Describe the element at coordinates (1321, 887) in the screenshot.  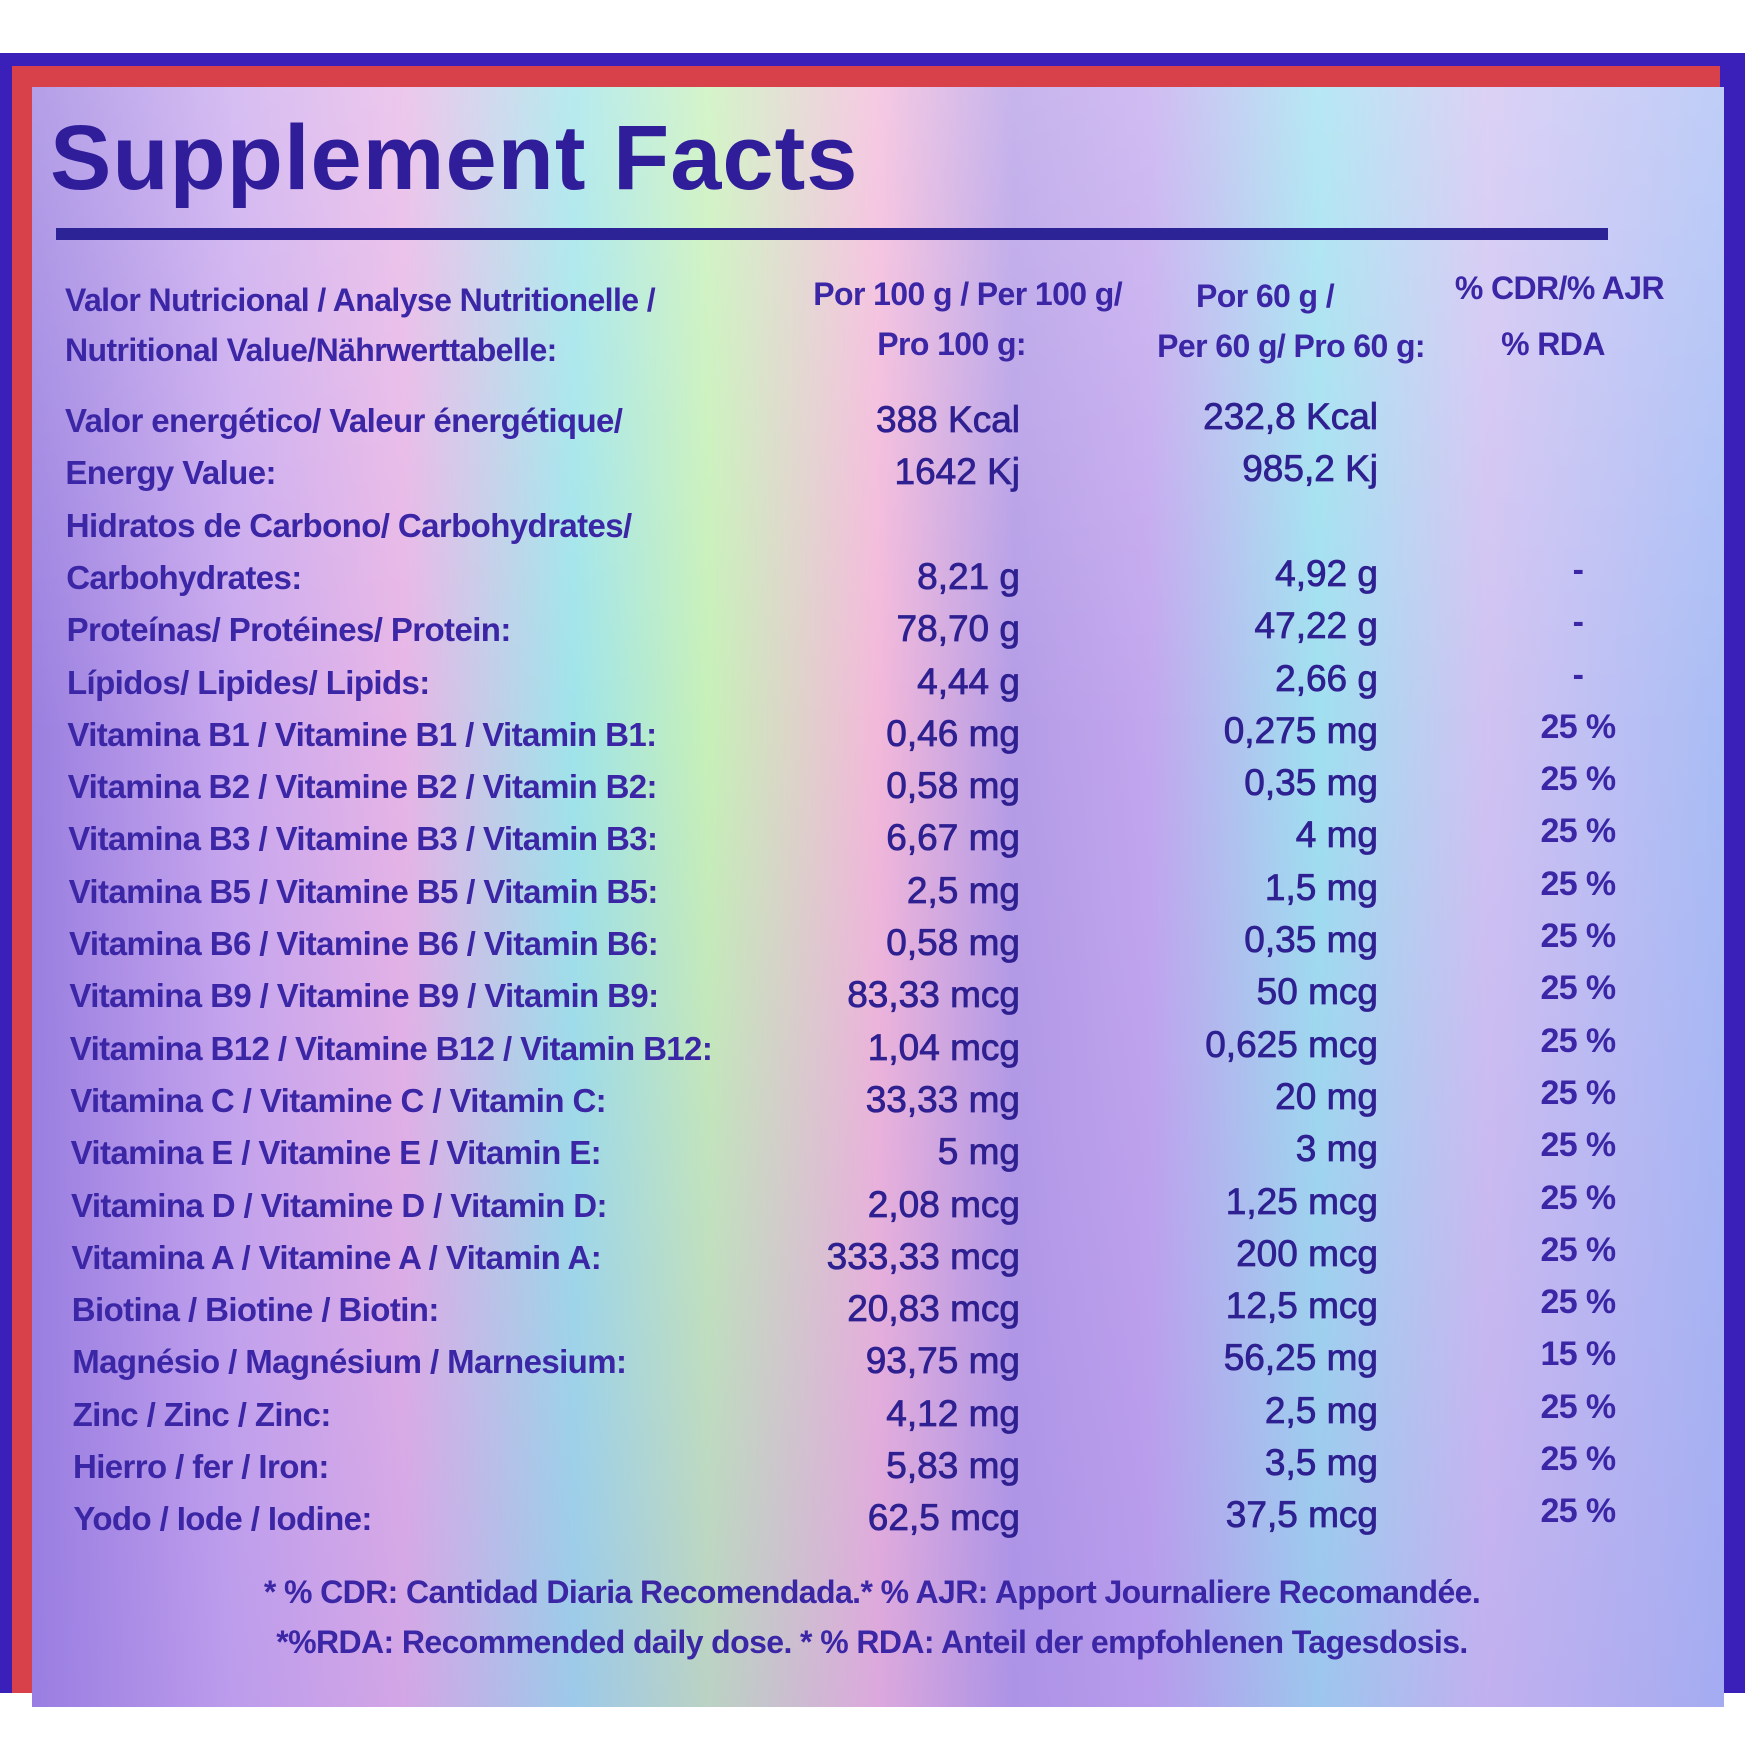
I see `per-60g: 1,5 mg` at that location.